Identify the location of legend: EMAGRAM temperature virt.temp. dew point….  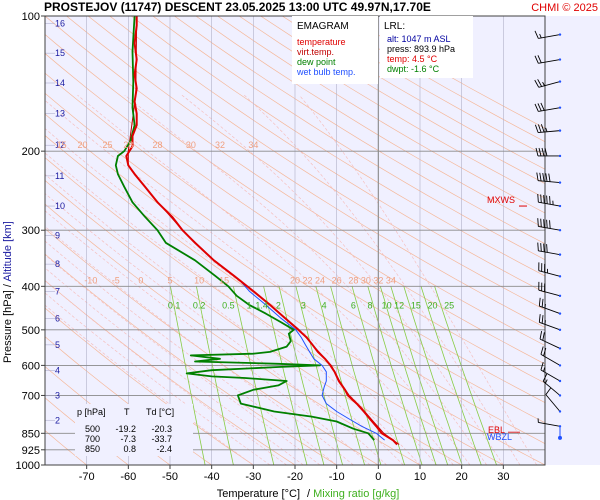
(335, 50).